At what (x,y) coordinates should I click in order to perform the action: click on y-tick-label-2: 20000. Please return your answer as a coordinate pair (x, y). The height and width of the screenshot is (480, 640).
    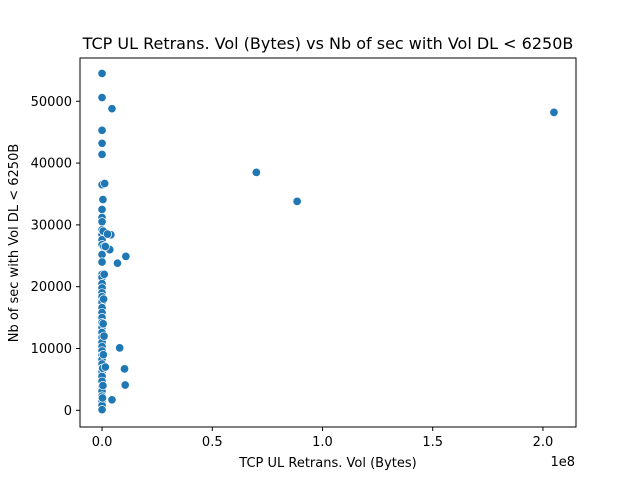
    Looking at the image, I should click on (51, 287).